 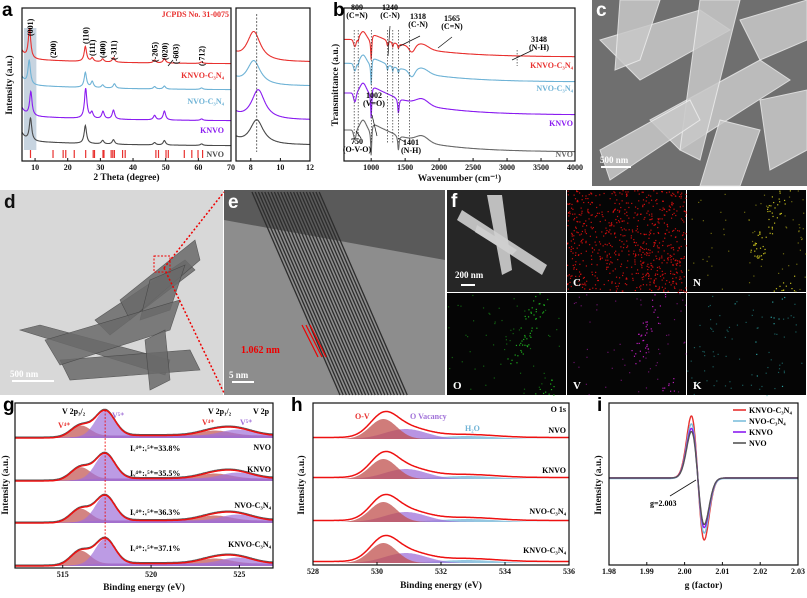 I want to click on scale-bar-label: 5 nm, so click(x=239, y=375).